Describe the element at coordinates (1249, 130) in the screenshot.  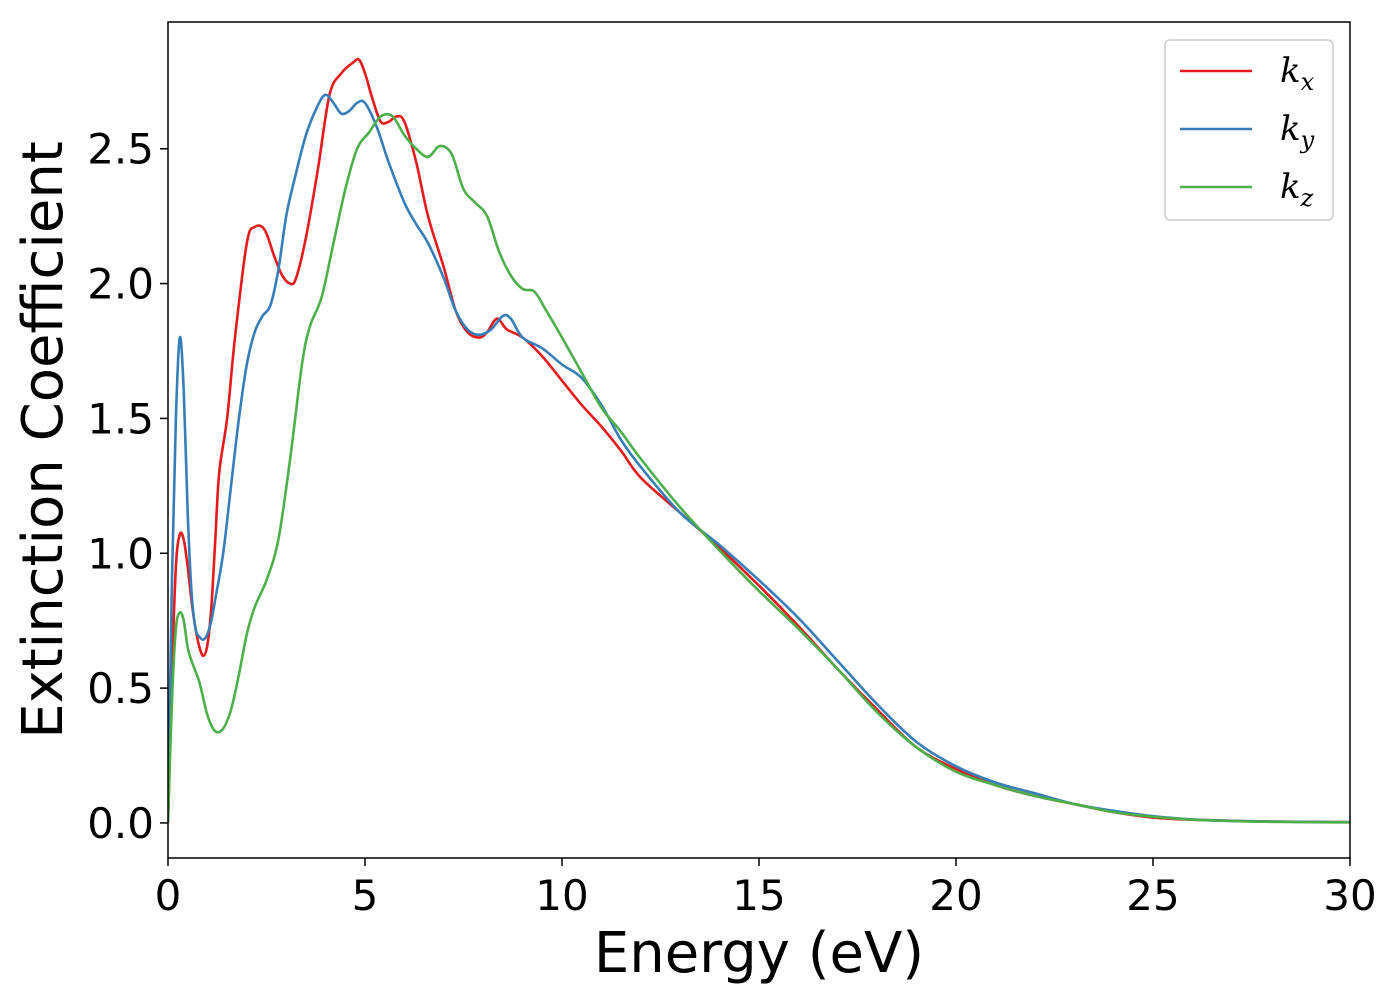
I see `legend: kx ky kz` at that location.